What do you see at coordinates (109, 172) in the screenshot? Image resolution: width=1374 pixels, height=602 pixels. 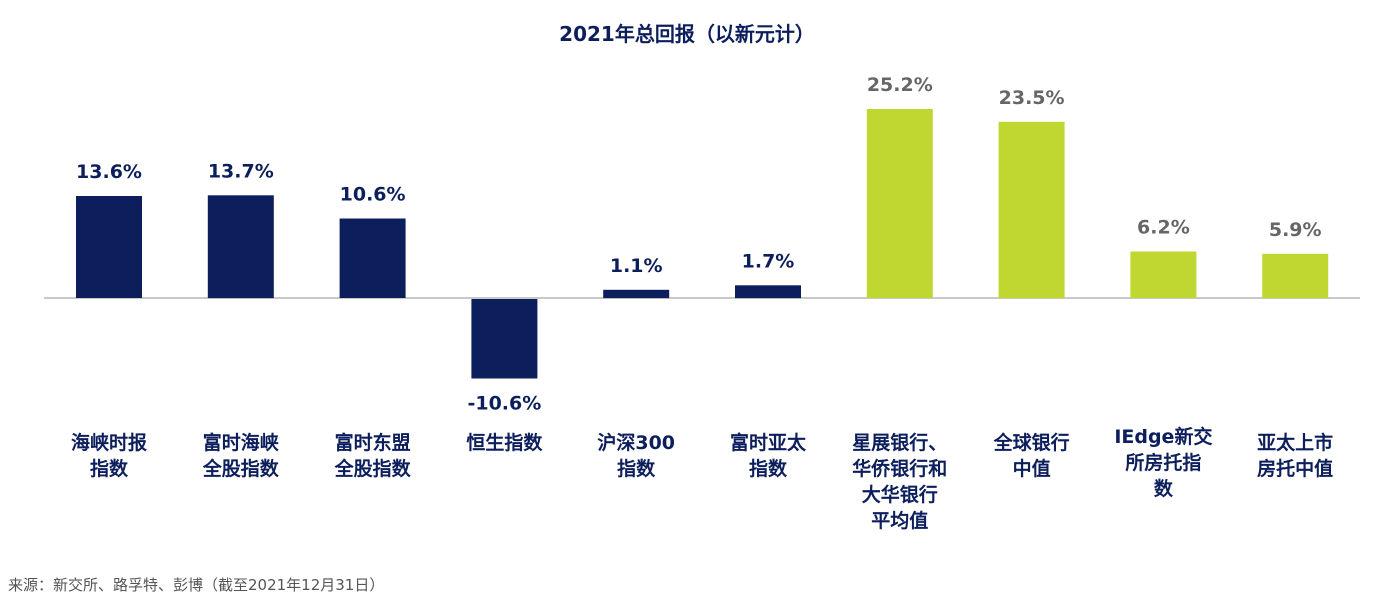 I see `data-label: 13.6%` at bounding box center [109, 172].